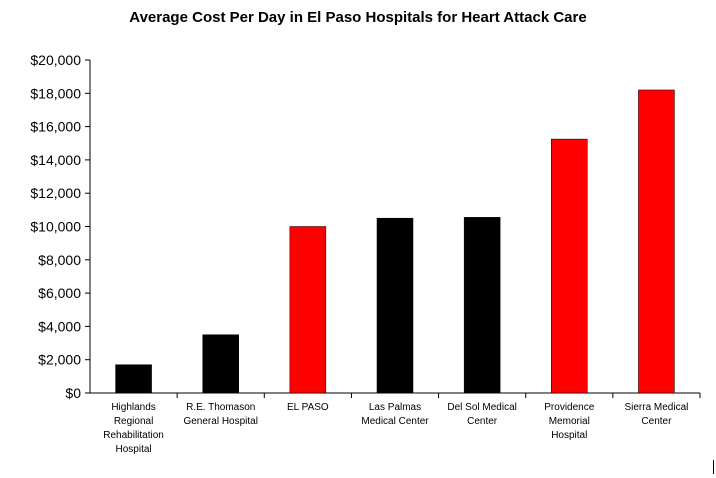  Describe the element at coordinates (59, 360) in the screenshot. I see `y-tick-label: $2,000` at that location.